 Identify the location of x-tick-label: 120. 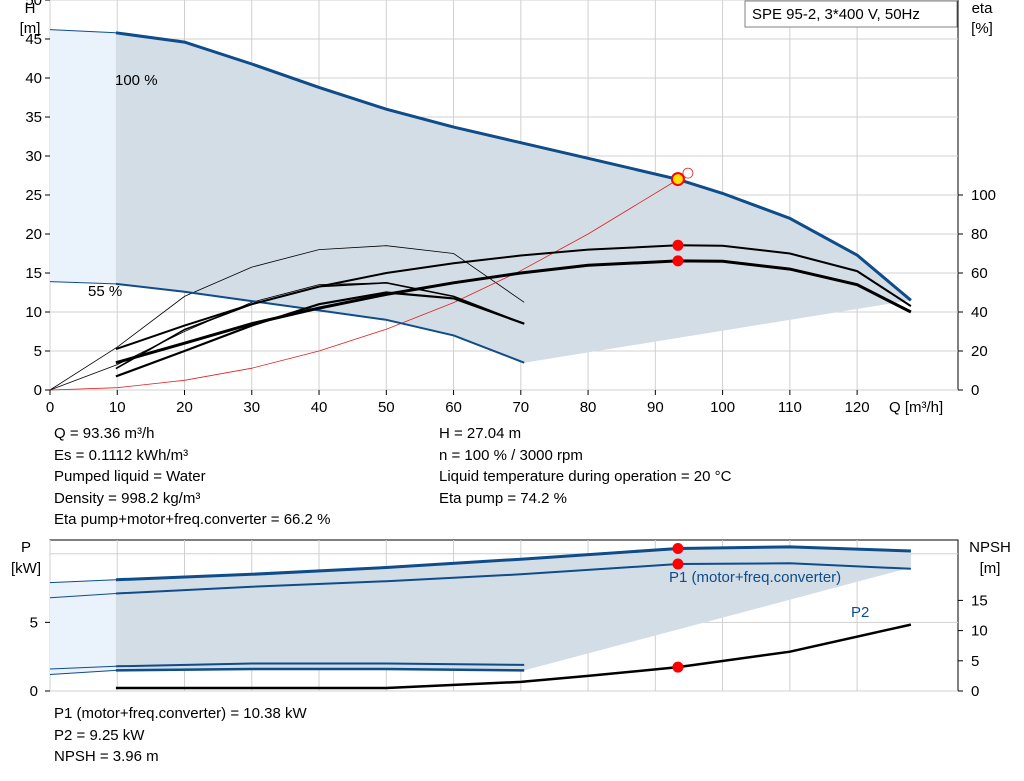
(857, 407).